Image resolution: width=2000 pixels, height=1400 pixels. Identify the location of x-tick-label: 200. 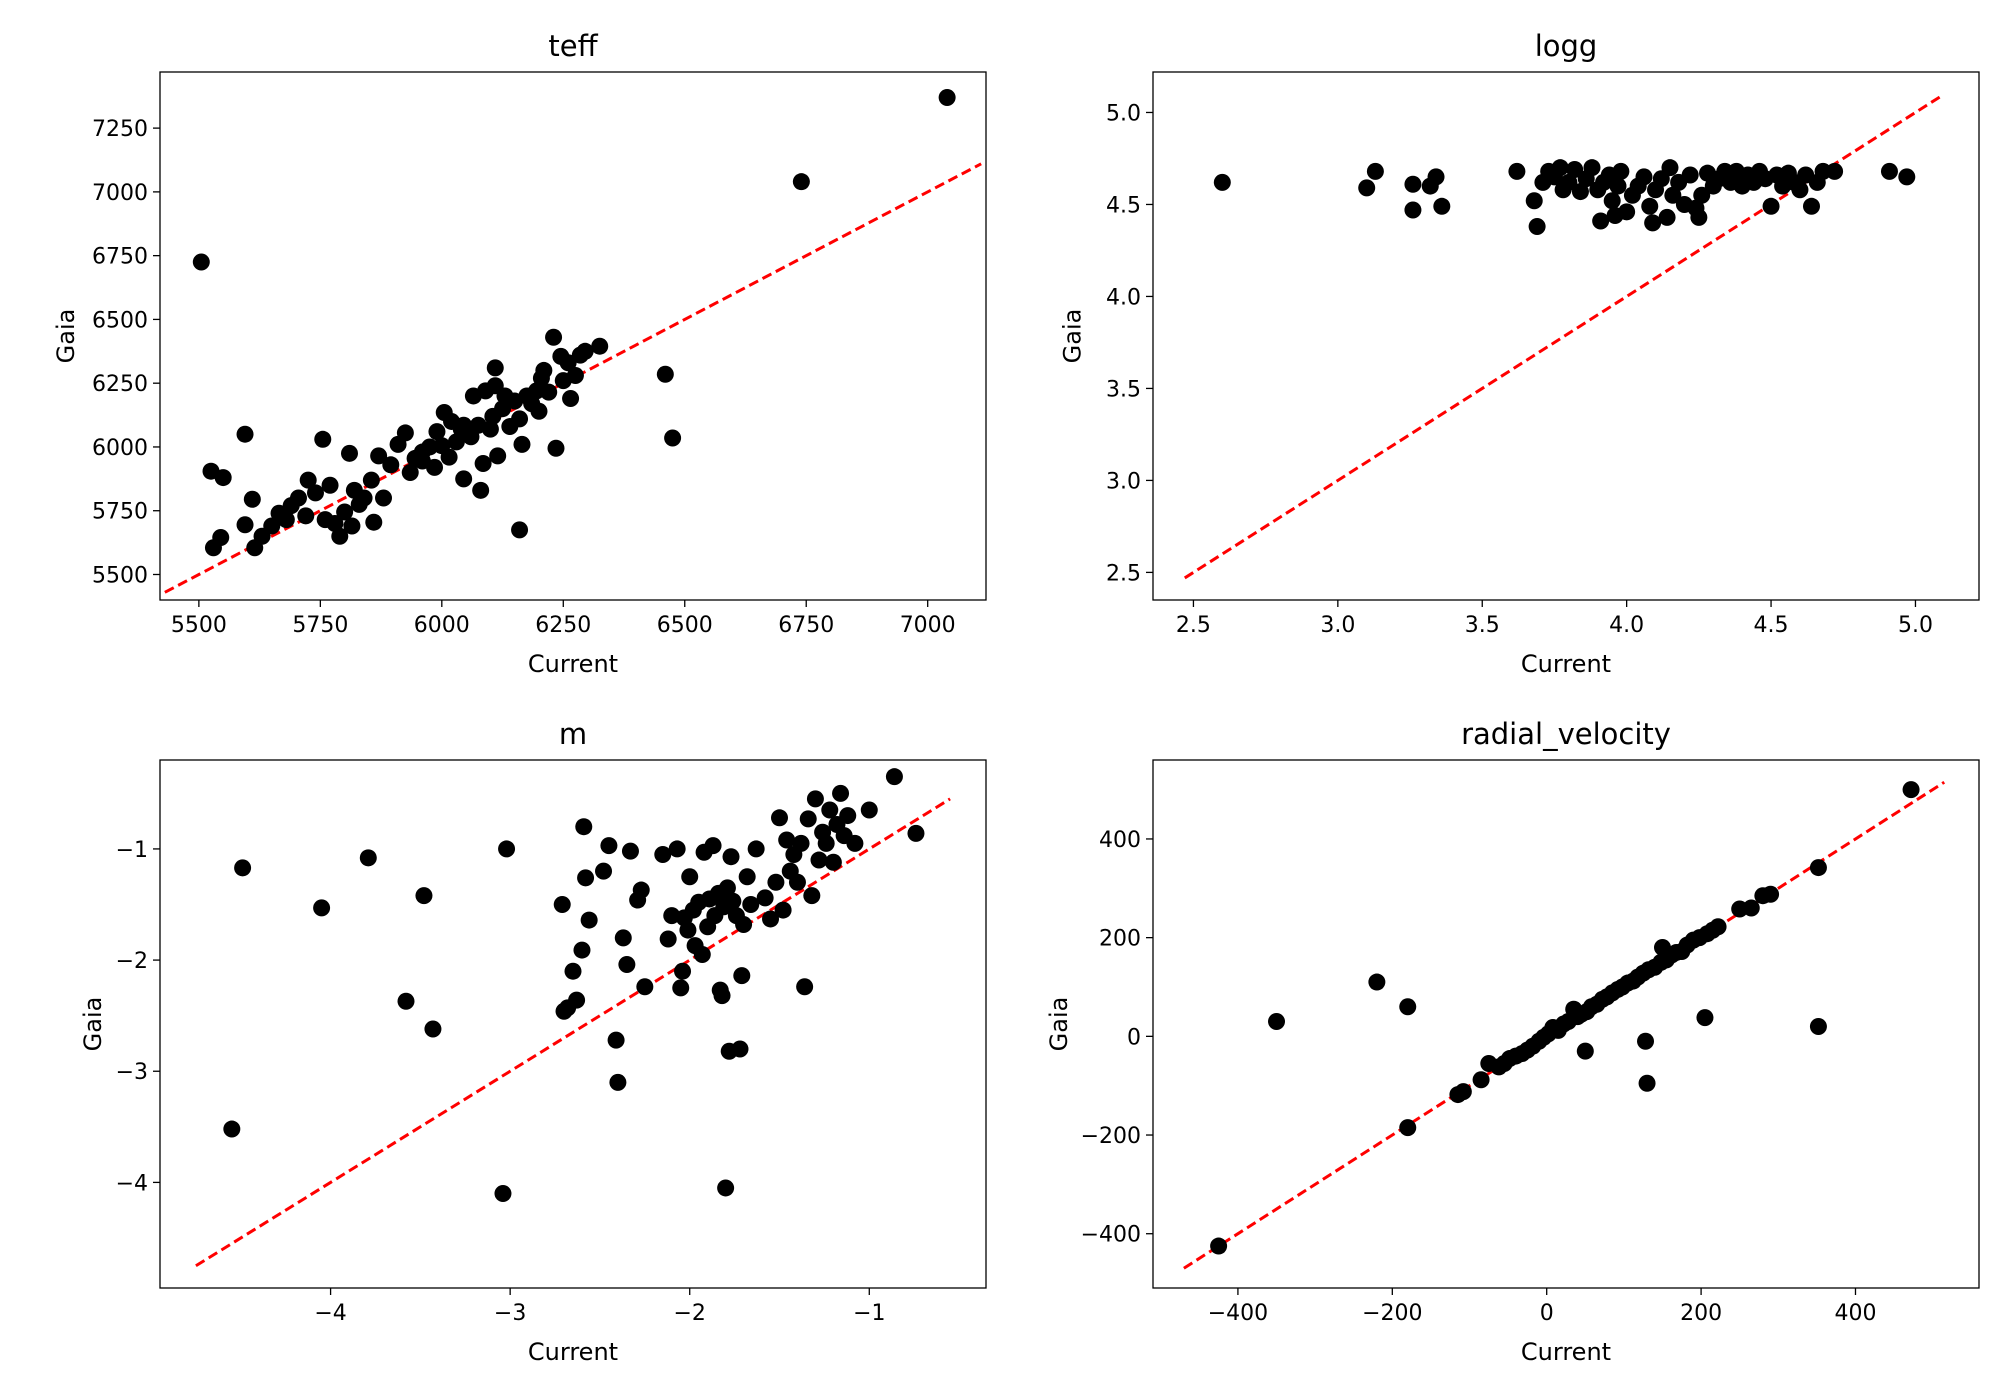
(1701, 1313).